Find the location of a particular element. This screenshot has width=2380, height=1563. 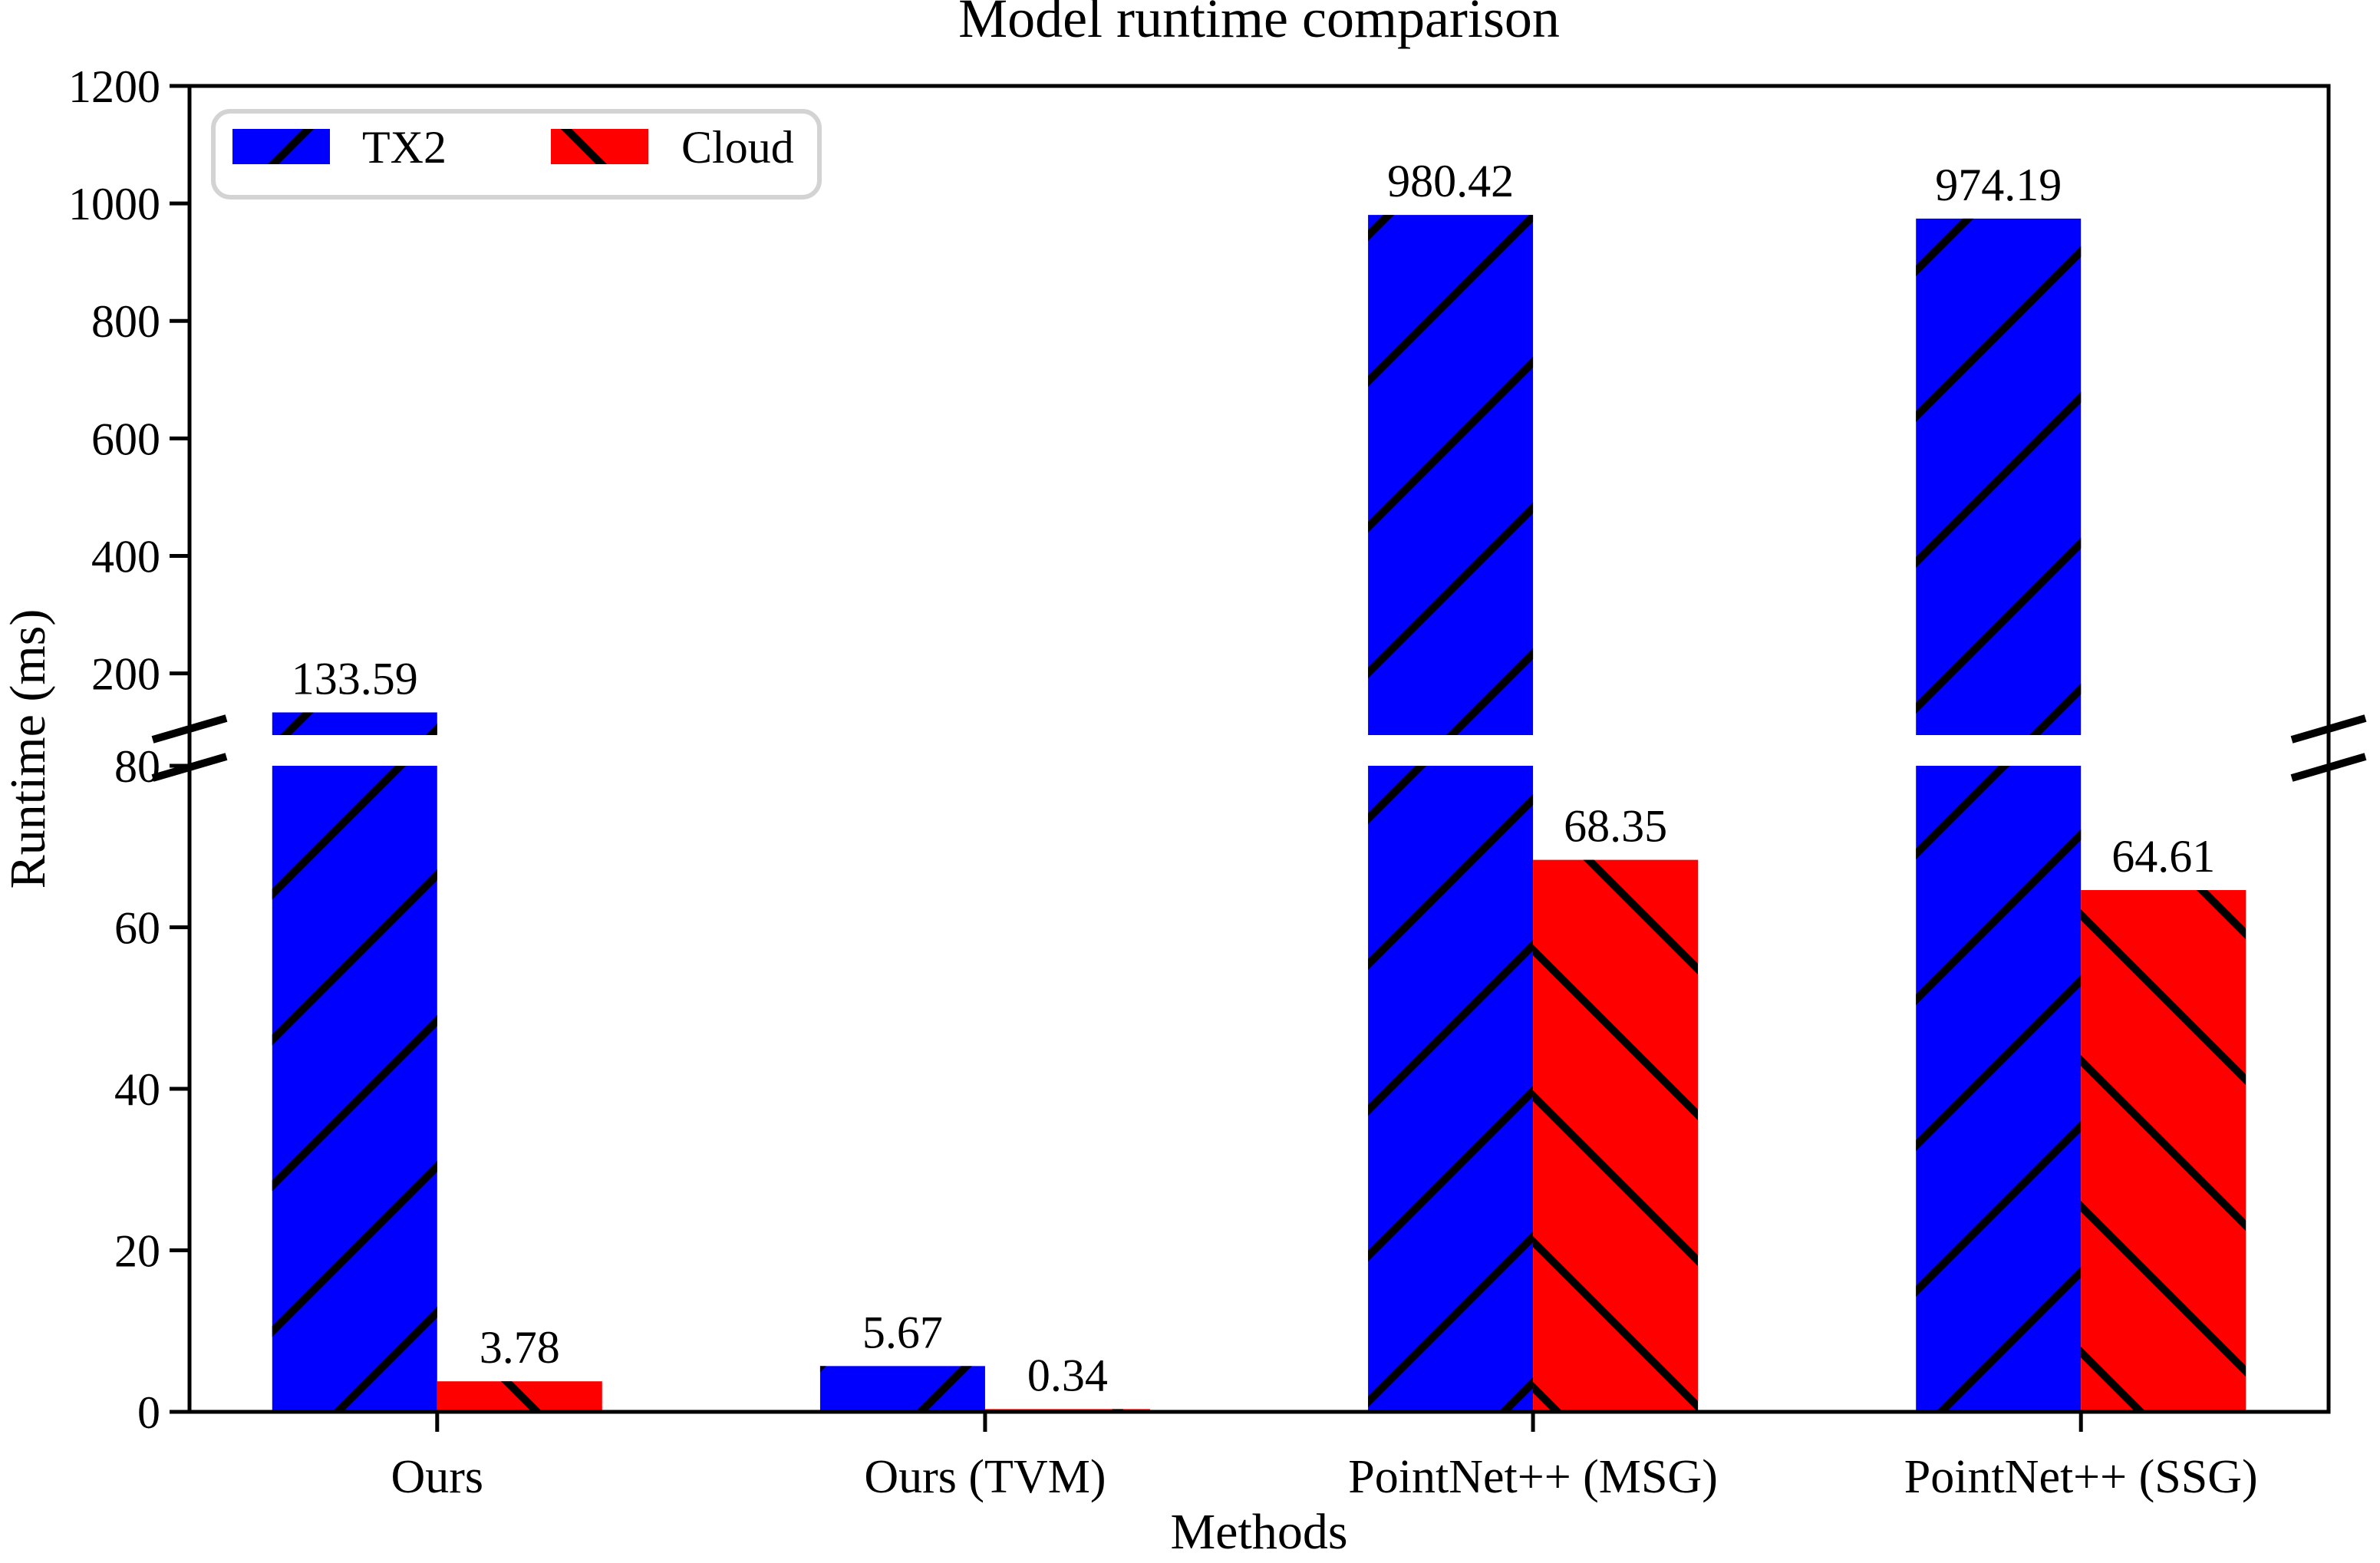

bar-hatch-Cloud-PointNet++ (MSG) is located at coordinates (1616, 1135).